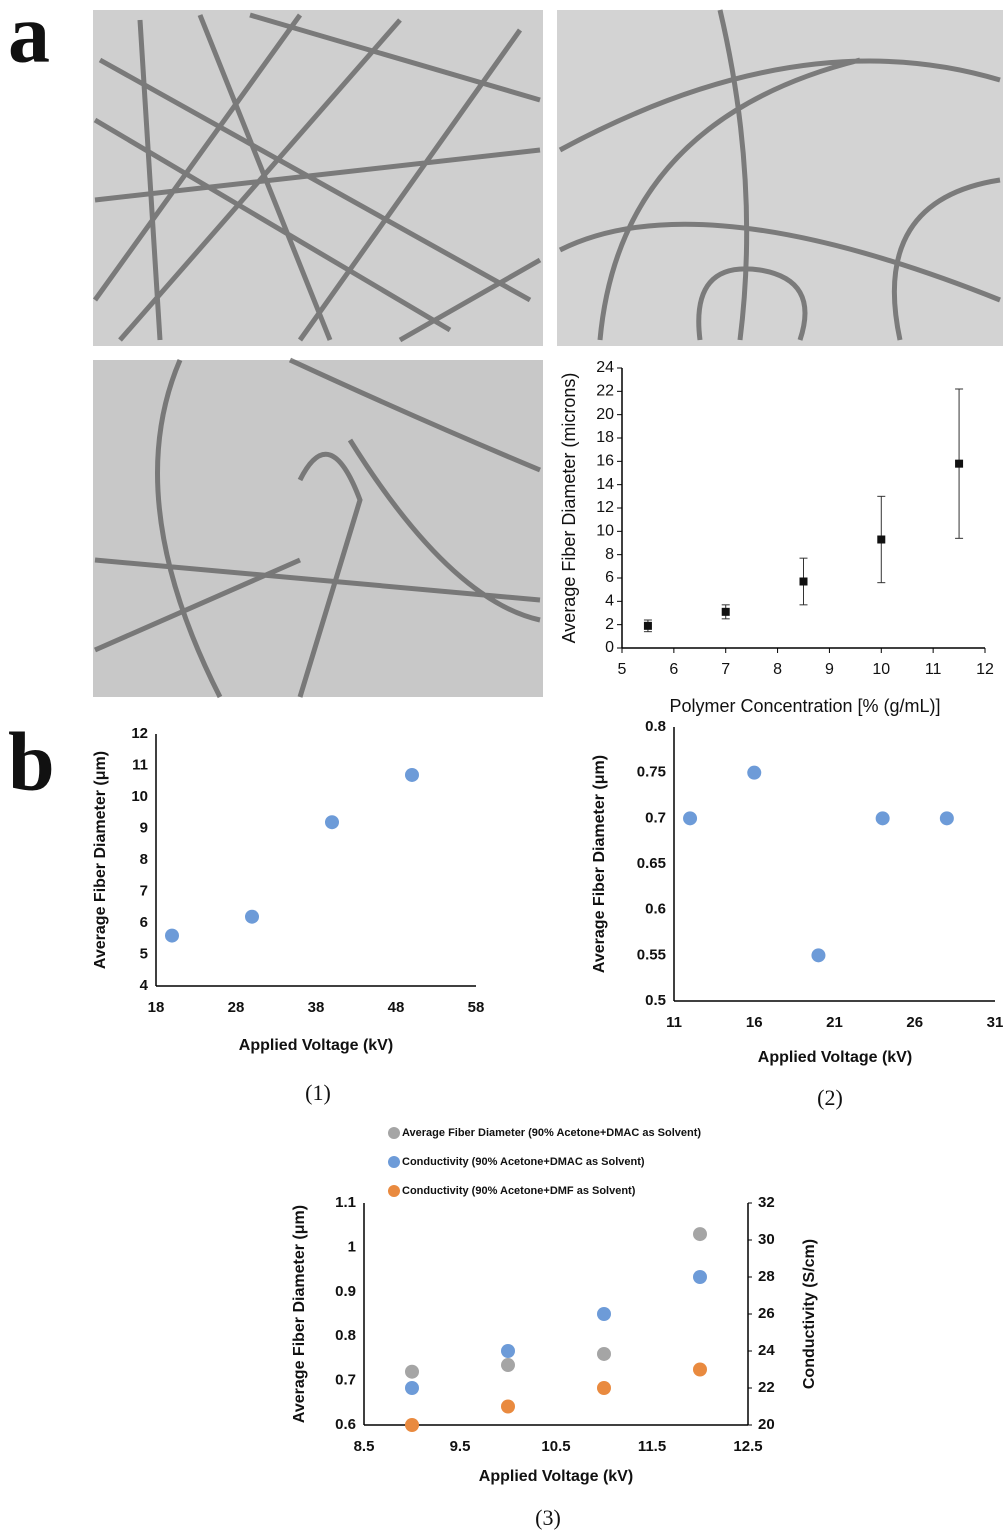 The height and width of the screenshot is (1535, 1003). Describe the element at coordinates (651, 772) in the screenshot. I see `y-tick-label: 0.75` at that location.